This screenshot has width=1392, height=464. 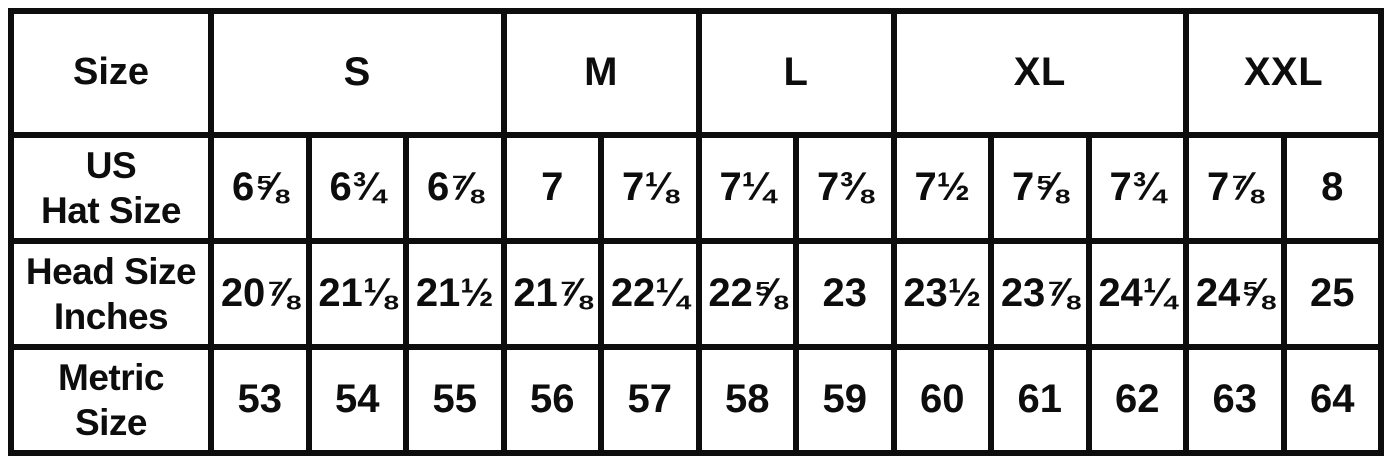 I want to click on us-hat-size-value: 7¼, so click(x=747, y=187).